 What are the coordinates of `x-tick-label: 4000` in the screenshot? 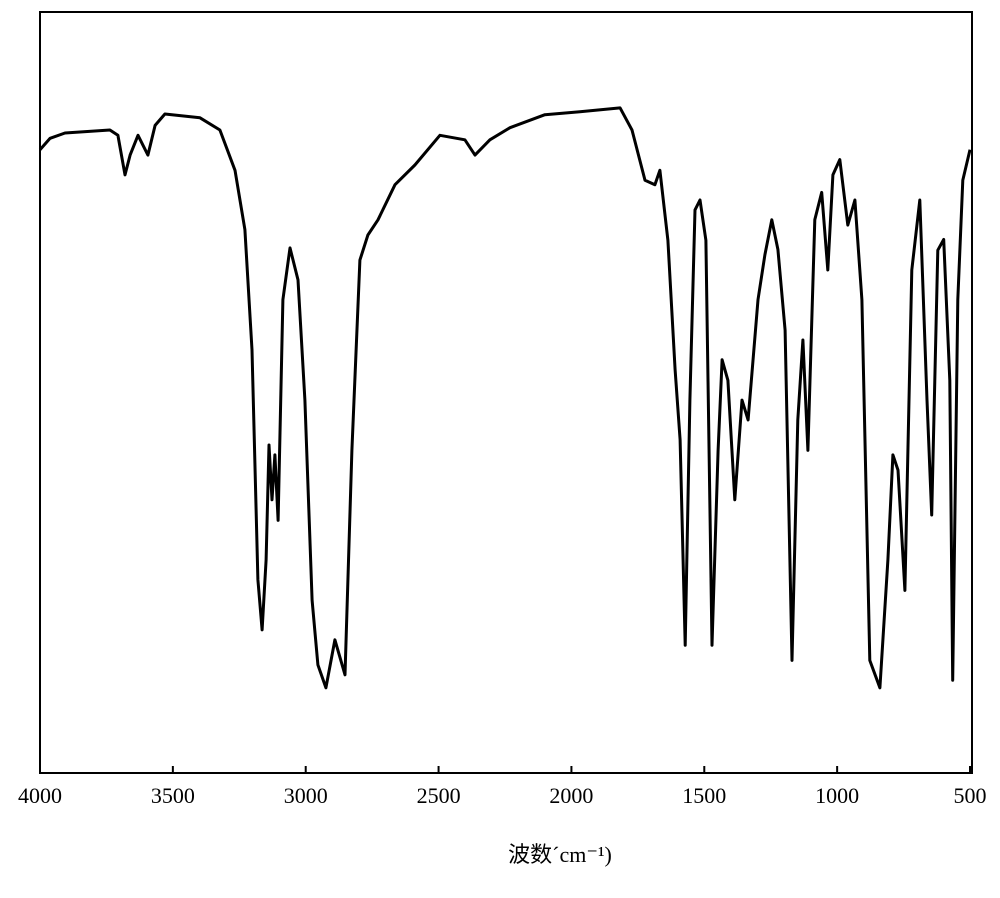 It's located at (40, 795).